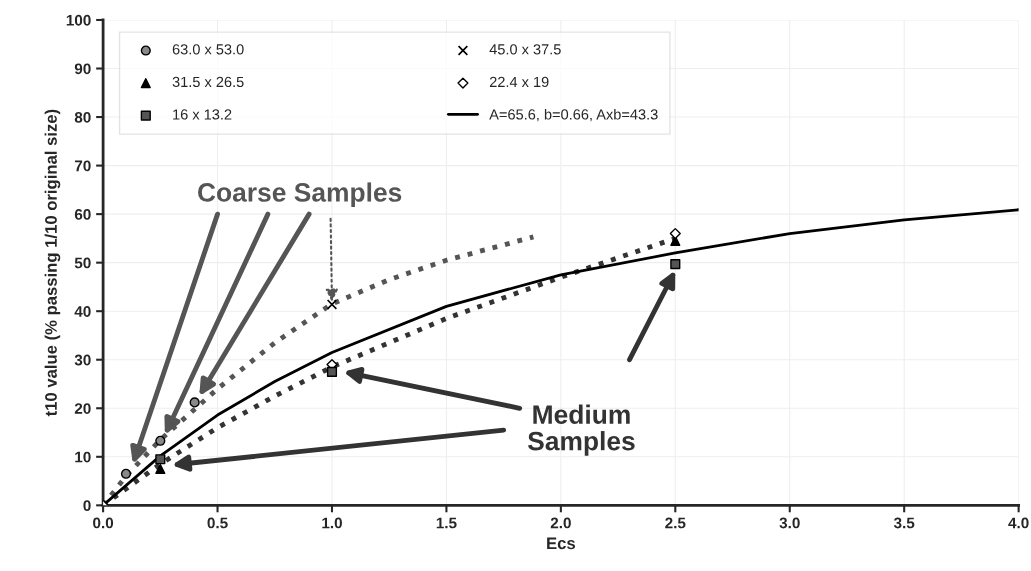 The image size is (1031, 571). Describe the element at coordinates (82, 311) in the screenshot. I see `y-tick-label: 40` at that location.